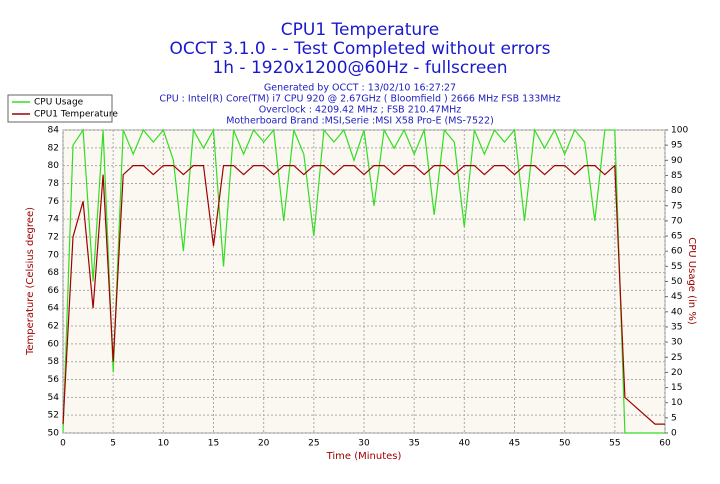  Describe the element at coordinates (360, 110) in the screenshot. I see `info: Overclock : 4209.42 MHz ; FSB 210.47MHz` at that location.